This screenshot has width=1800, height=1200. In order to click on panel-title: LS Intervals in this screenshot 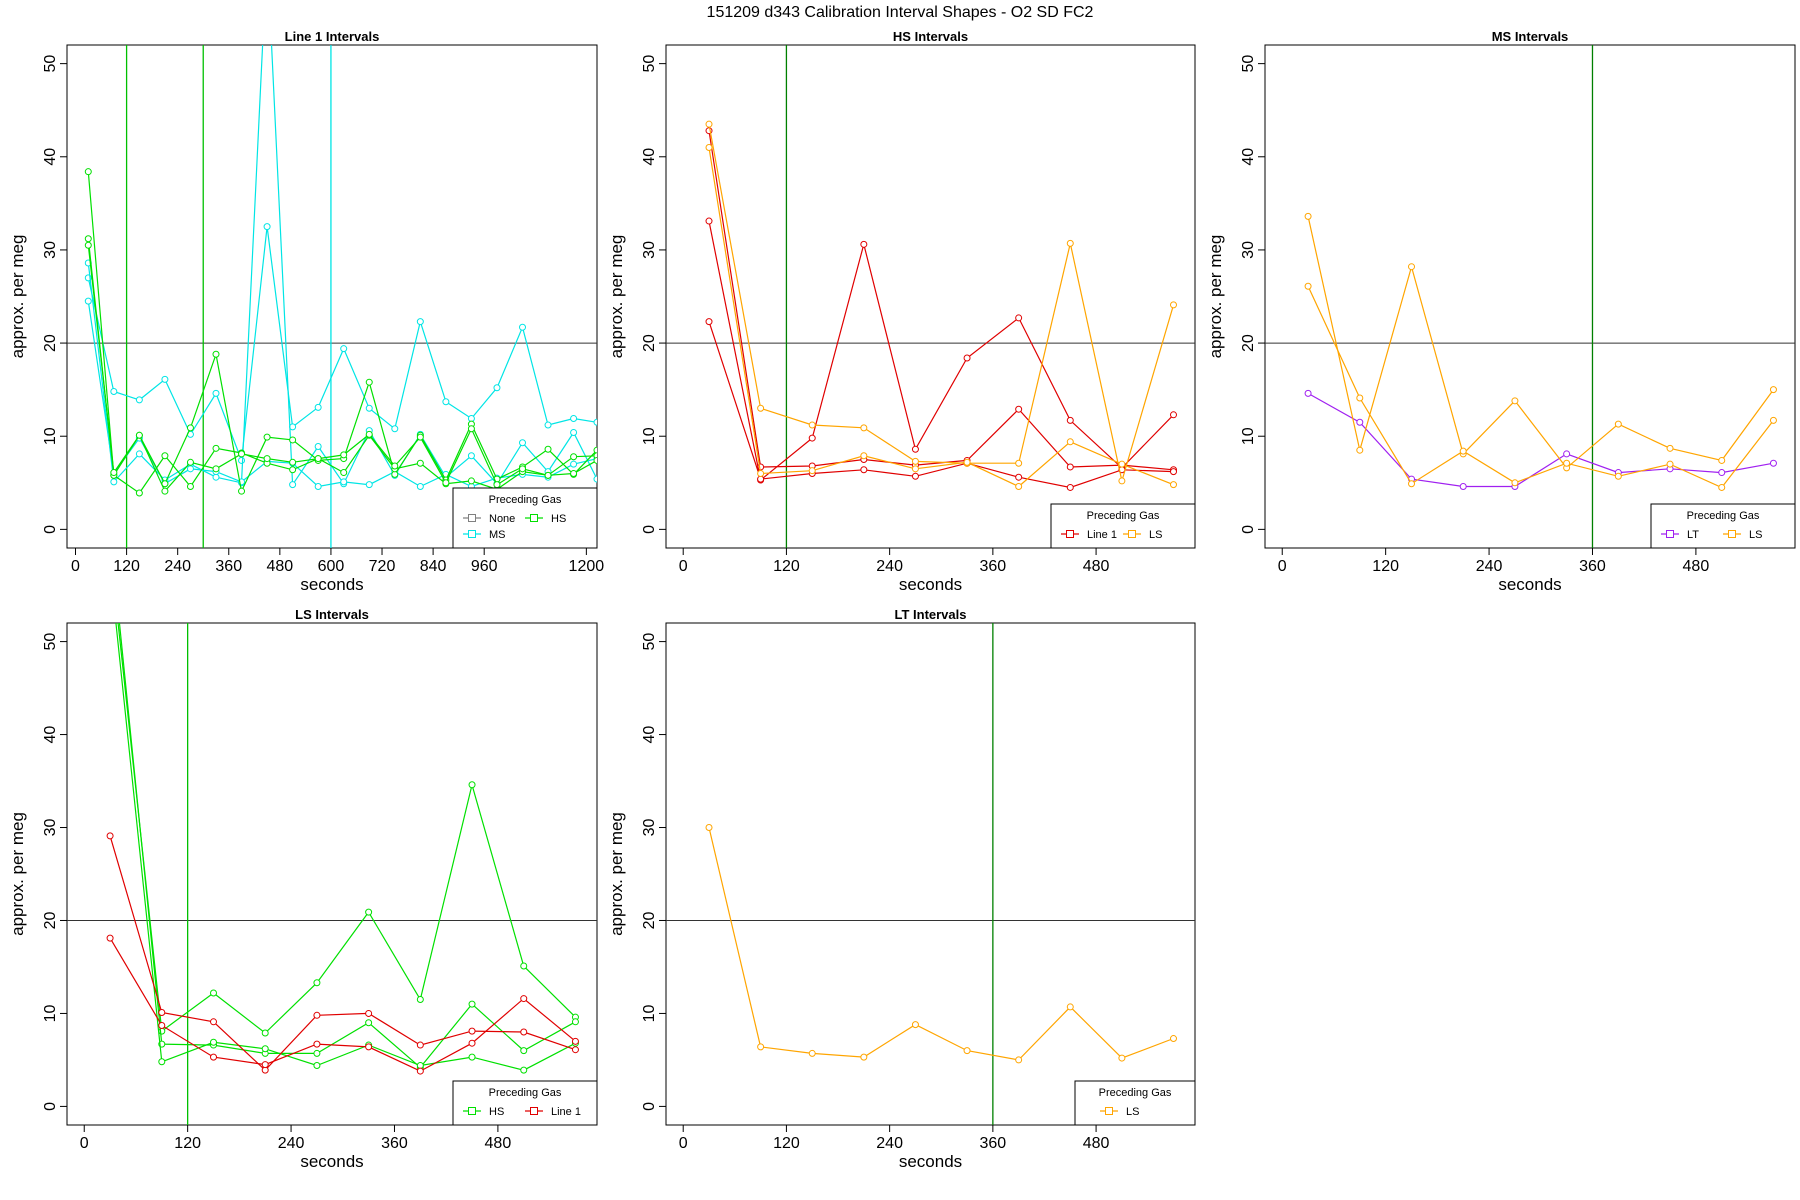, I will do `click(332, 614)`.